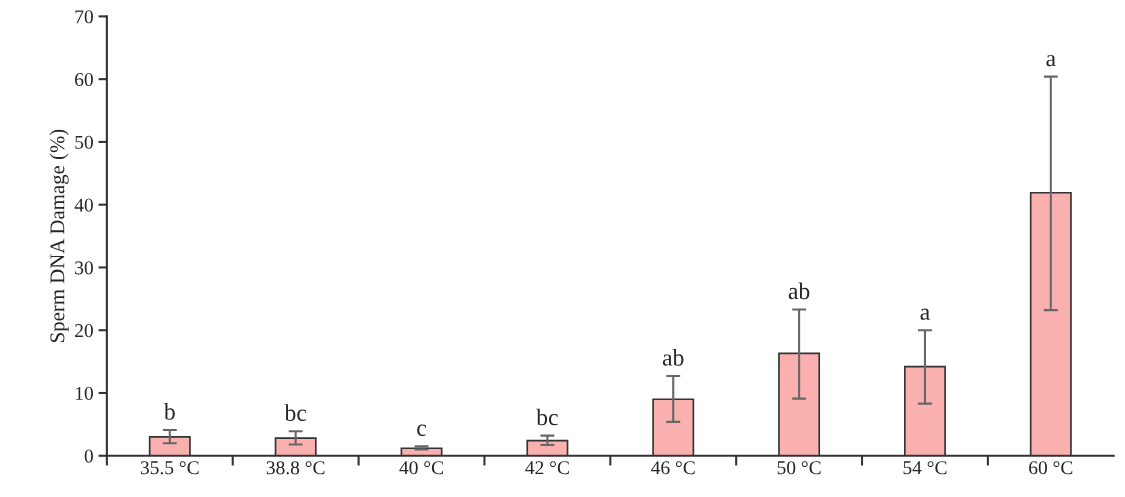  What do you see at coordinates (925, 468) in the screenshot?
I see `x-tick-label: 54 °C` at bounding box center [925, 468].